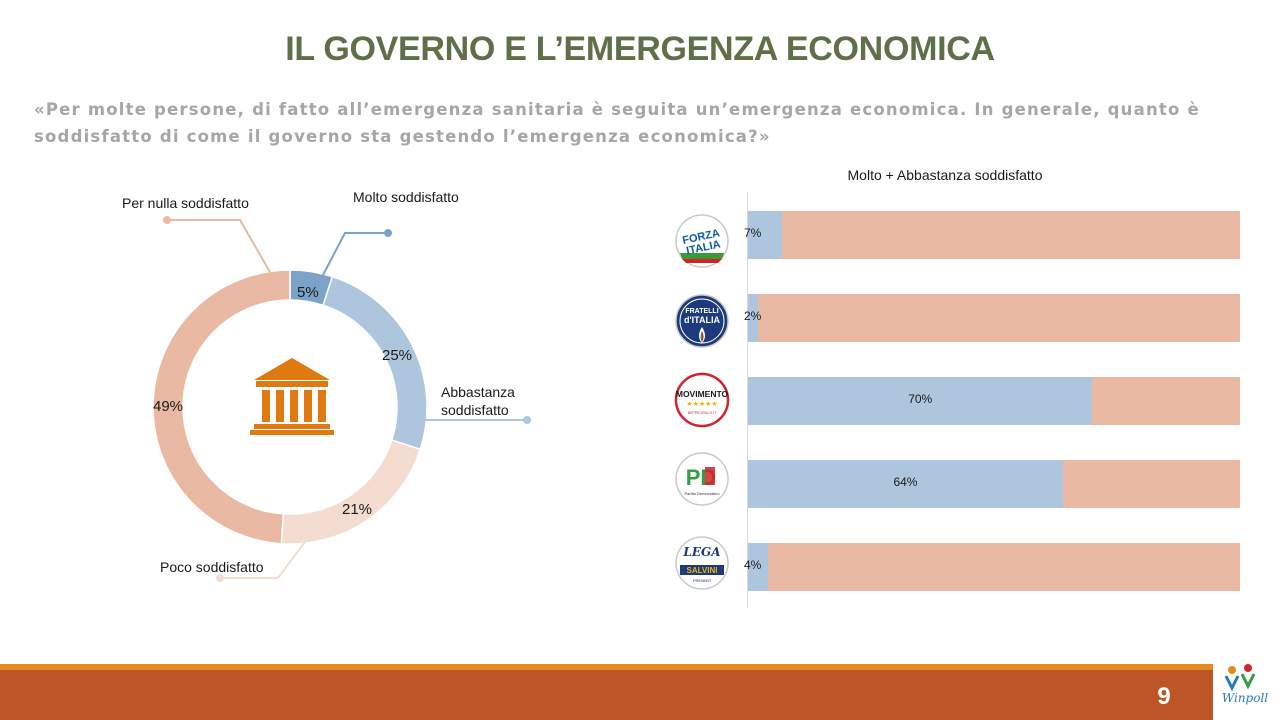 The width and height of the screenshot is (1280, 720). Describe the element at coordinates (212, 567) in the screenshot. I see `category-label-poco: Poco soddisfatto` at that location.